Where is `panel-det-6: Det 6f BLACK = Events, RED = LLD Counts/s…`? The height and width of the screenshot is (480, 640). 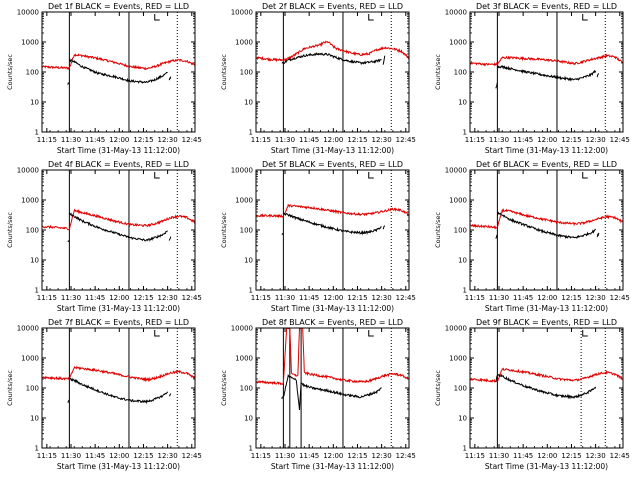 panel-det-6: Det 6f BLACK = Events, RED = LLD Counts/s… is located at coordinates (532, 236).